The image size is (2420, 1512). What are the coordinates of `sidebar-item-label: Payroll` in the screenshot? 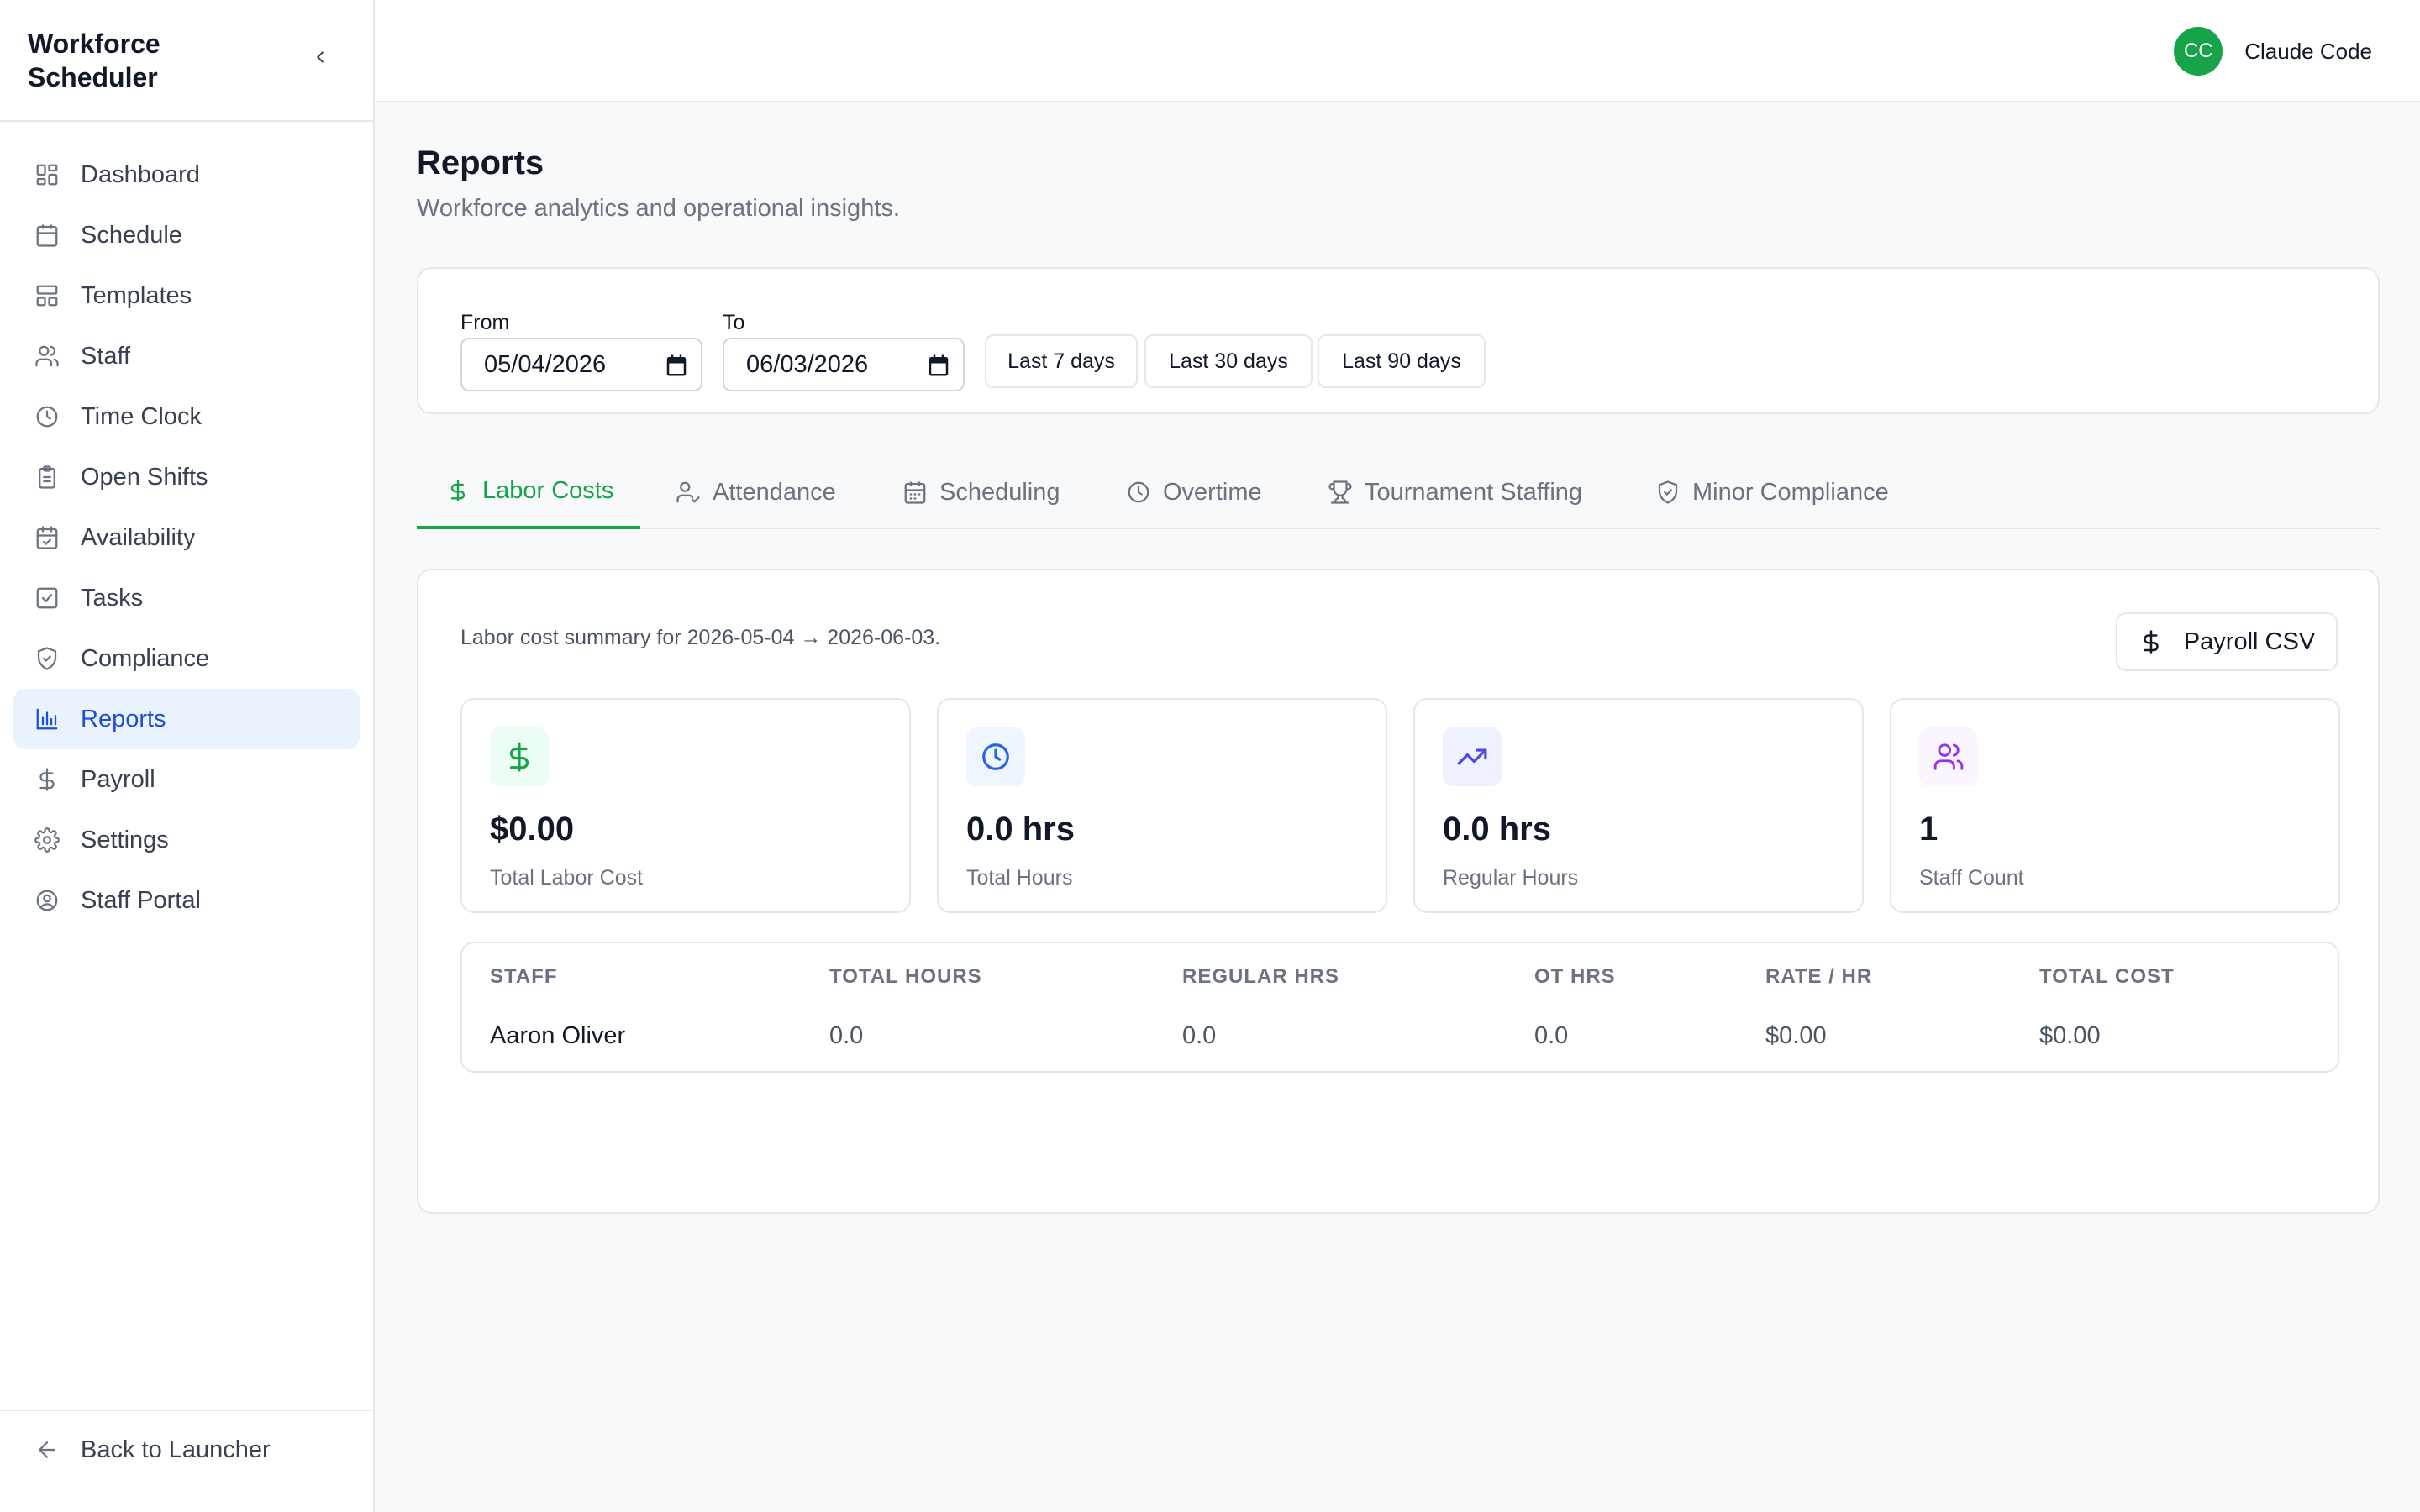 It's located at (118, 779).